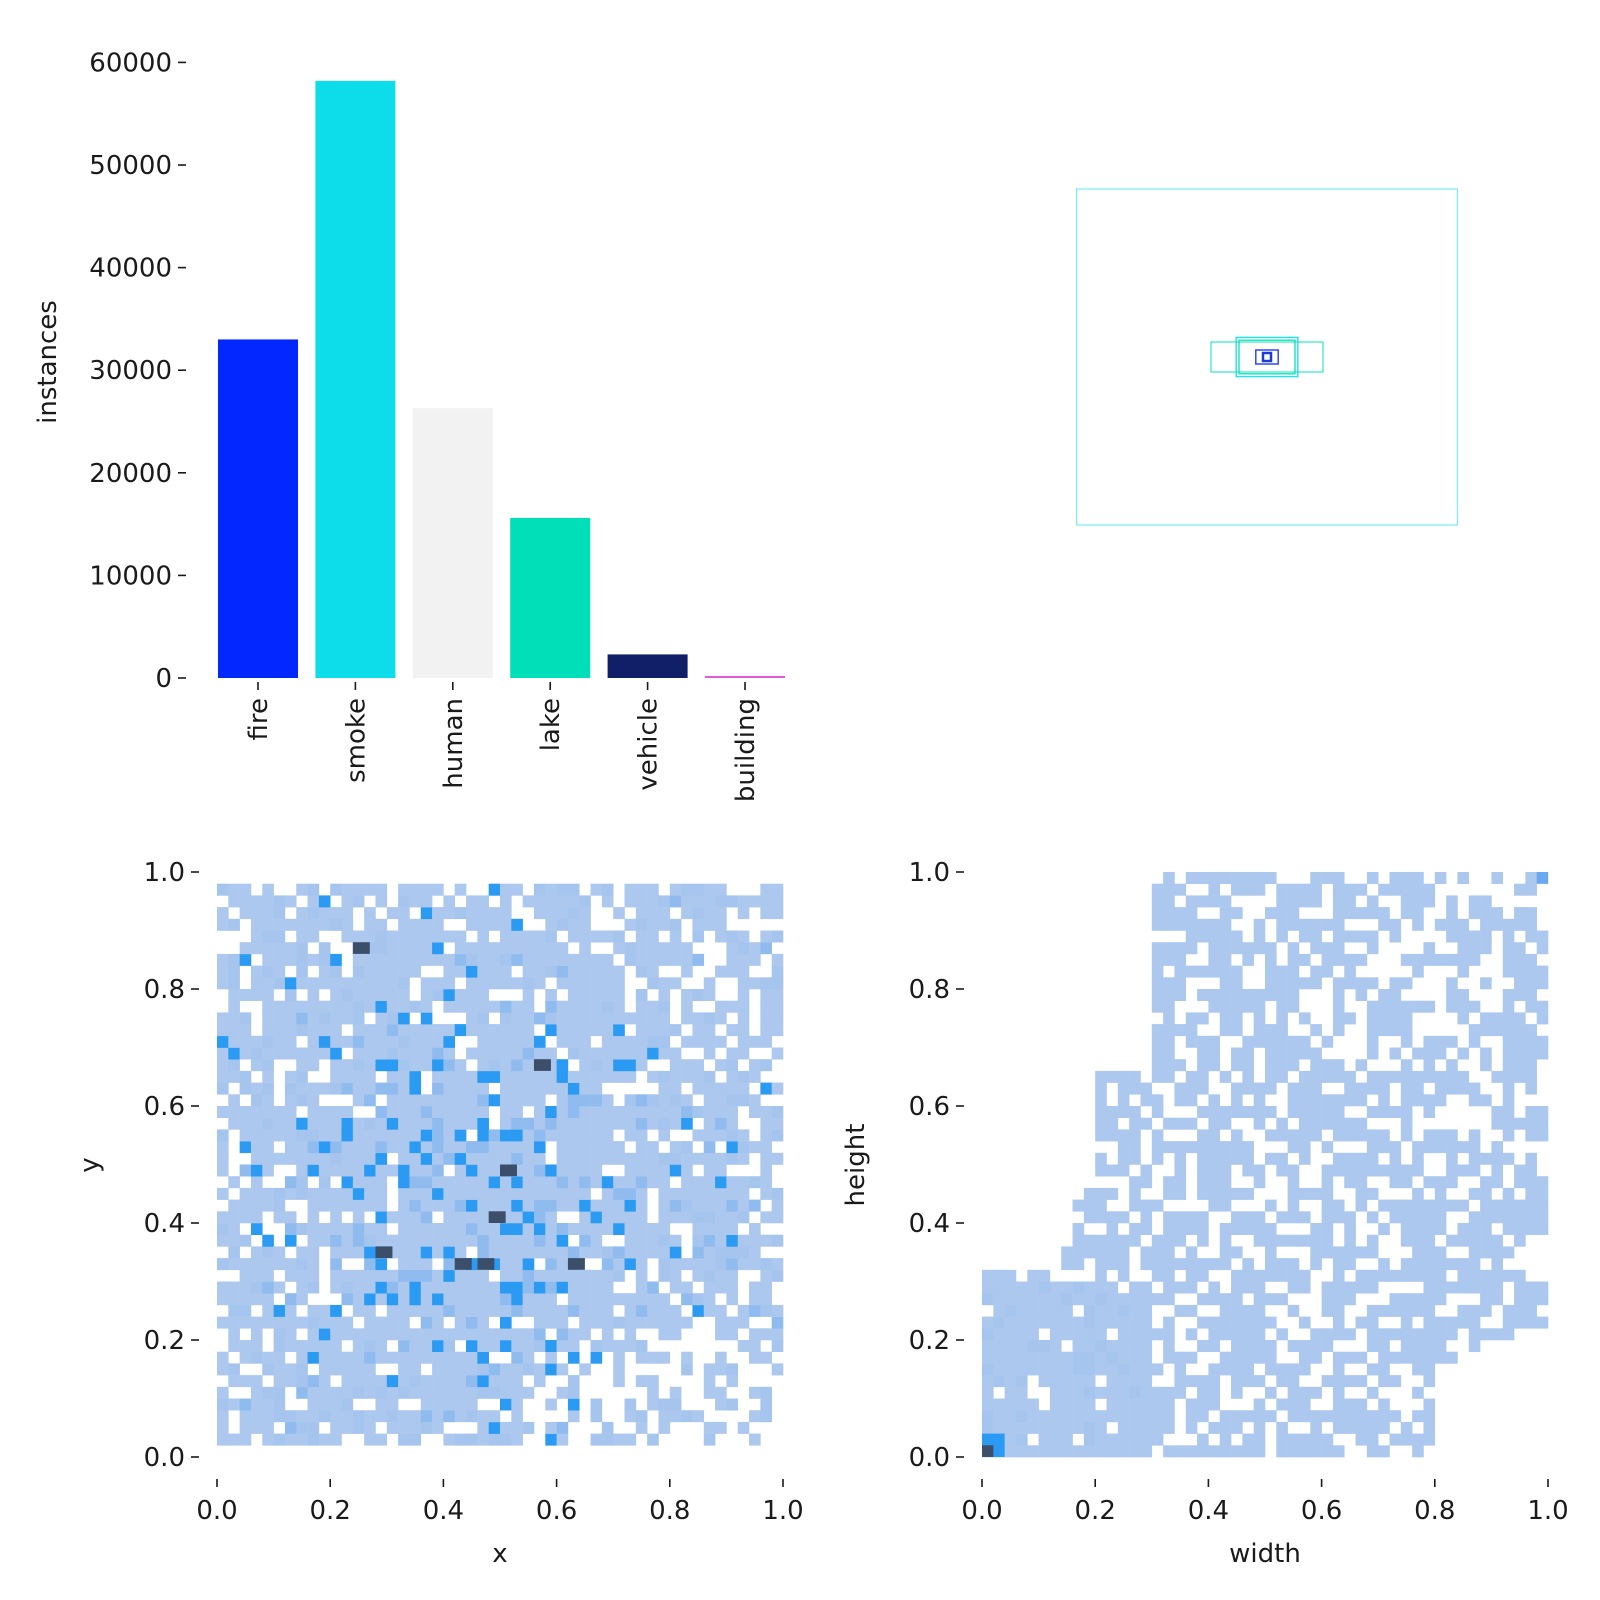 This screenshot has height=1600, width=1600. What do you see at coordinates (669, 1511) in the screenshot?
I see `x-tick-label: 0.8` at bounding box center [669, 1511].